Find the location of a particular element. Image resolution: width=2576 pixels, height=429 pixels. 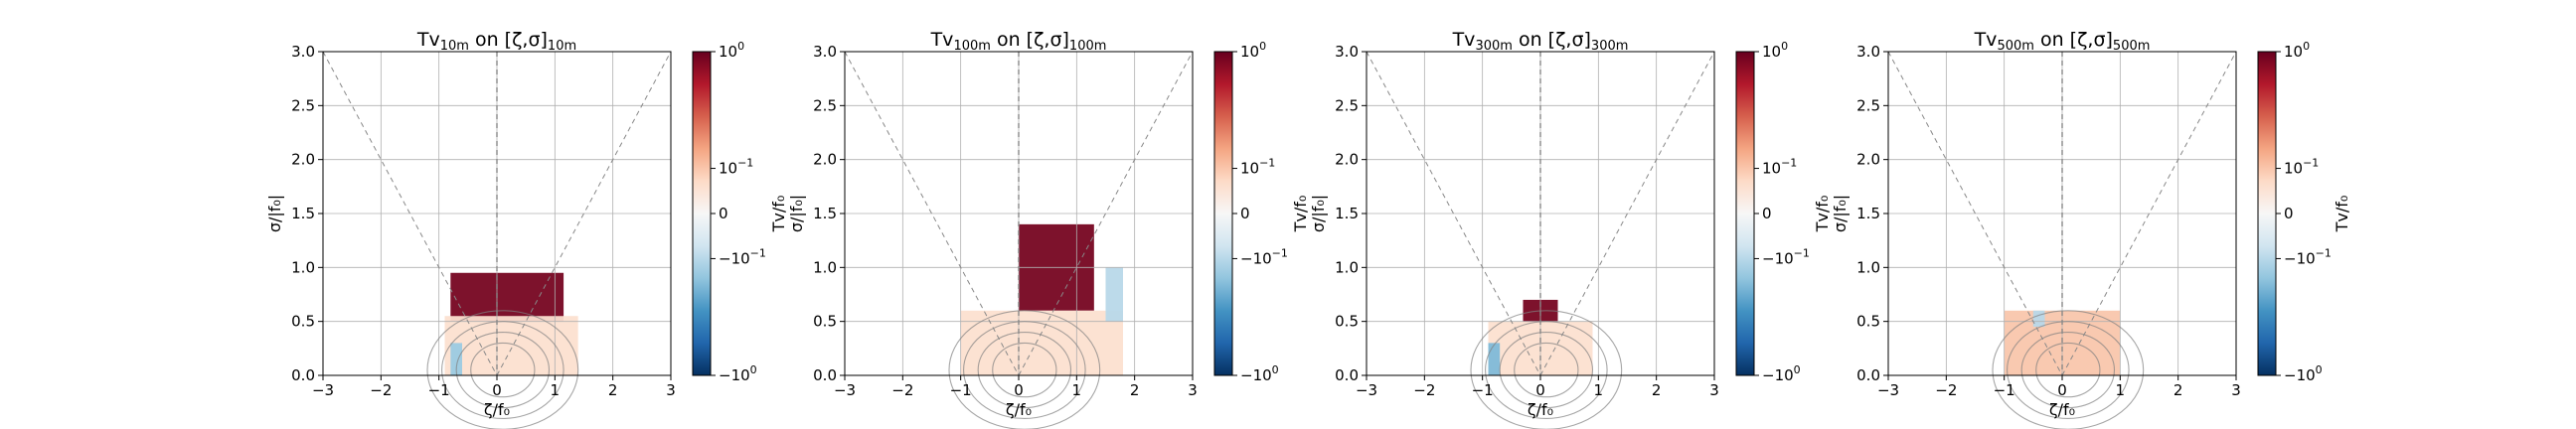

reference-line-right is located at coordinates (2149, 214).